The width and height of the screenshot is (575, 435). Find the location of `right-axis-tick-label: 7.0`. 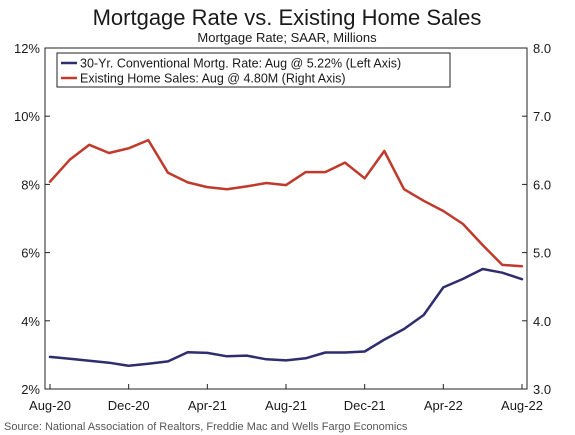

right-axis-tick-label: 7.0 is located at coordinates (542, 116).